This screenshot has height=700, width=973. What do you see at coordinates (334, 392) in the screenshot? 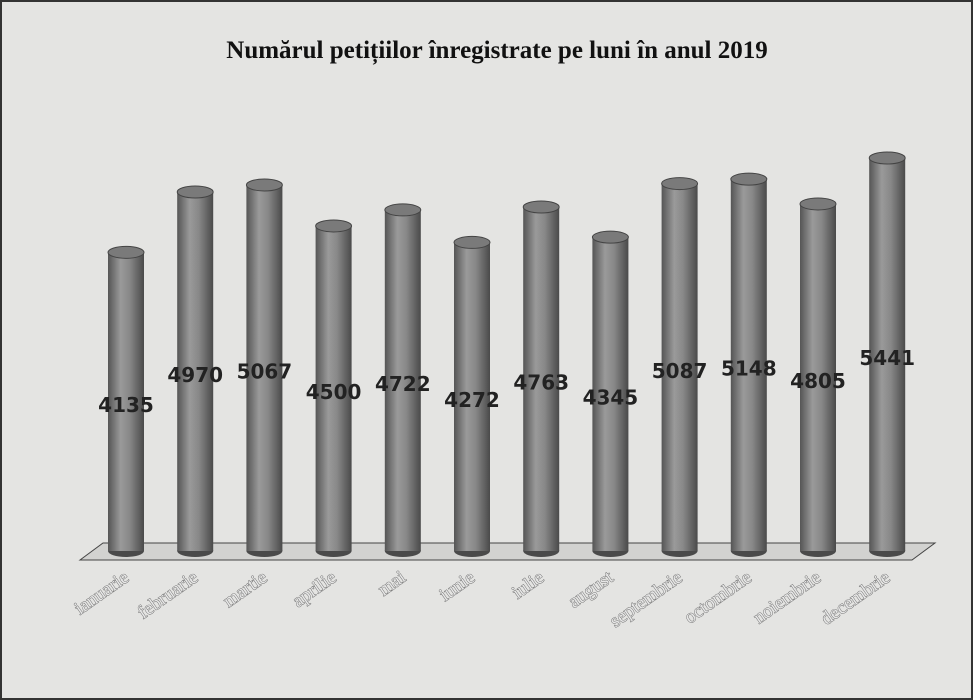
I see `value-label: 4500` at bounding box center [334, 392].